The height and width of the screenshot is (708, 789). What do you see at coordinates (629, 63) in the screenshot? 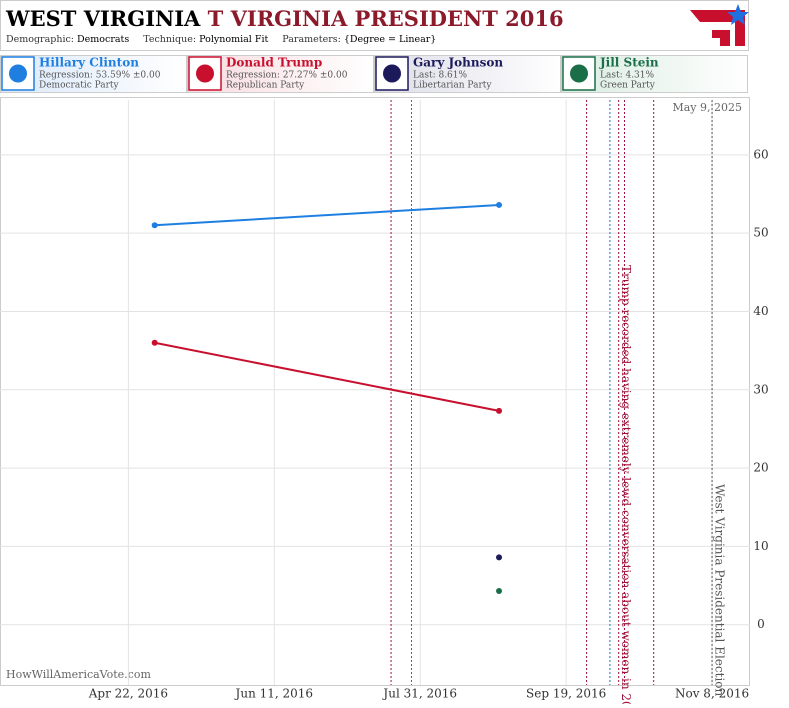
I see `legend-name: Jill Stein` at bounding box center [629, 63].